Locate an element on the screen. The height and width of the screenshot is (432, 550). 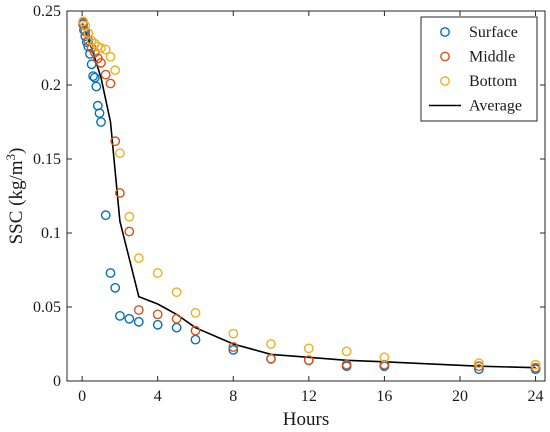
y-tick-label: 0 is located at coordinates (57, 381).